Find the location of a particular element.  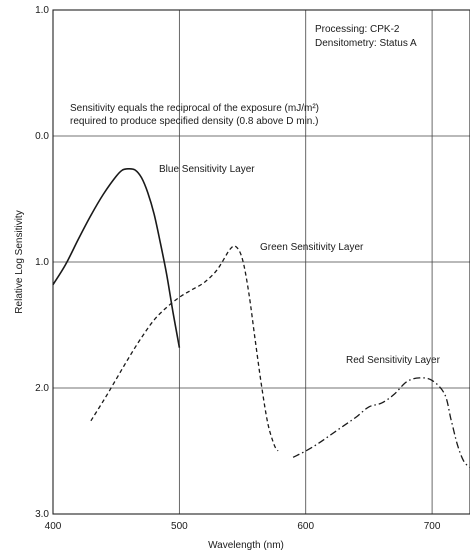

x-axis-ticks: 400 500 600 700 is located at coordinates (243, 526).